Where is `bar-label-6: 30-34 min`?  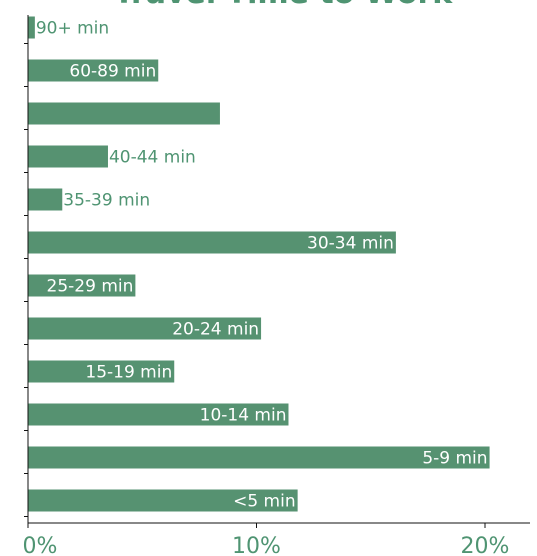
bar-label-6: 30-34 min is located at coordinates (350, 244).